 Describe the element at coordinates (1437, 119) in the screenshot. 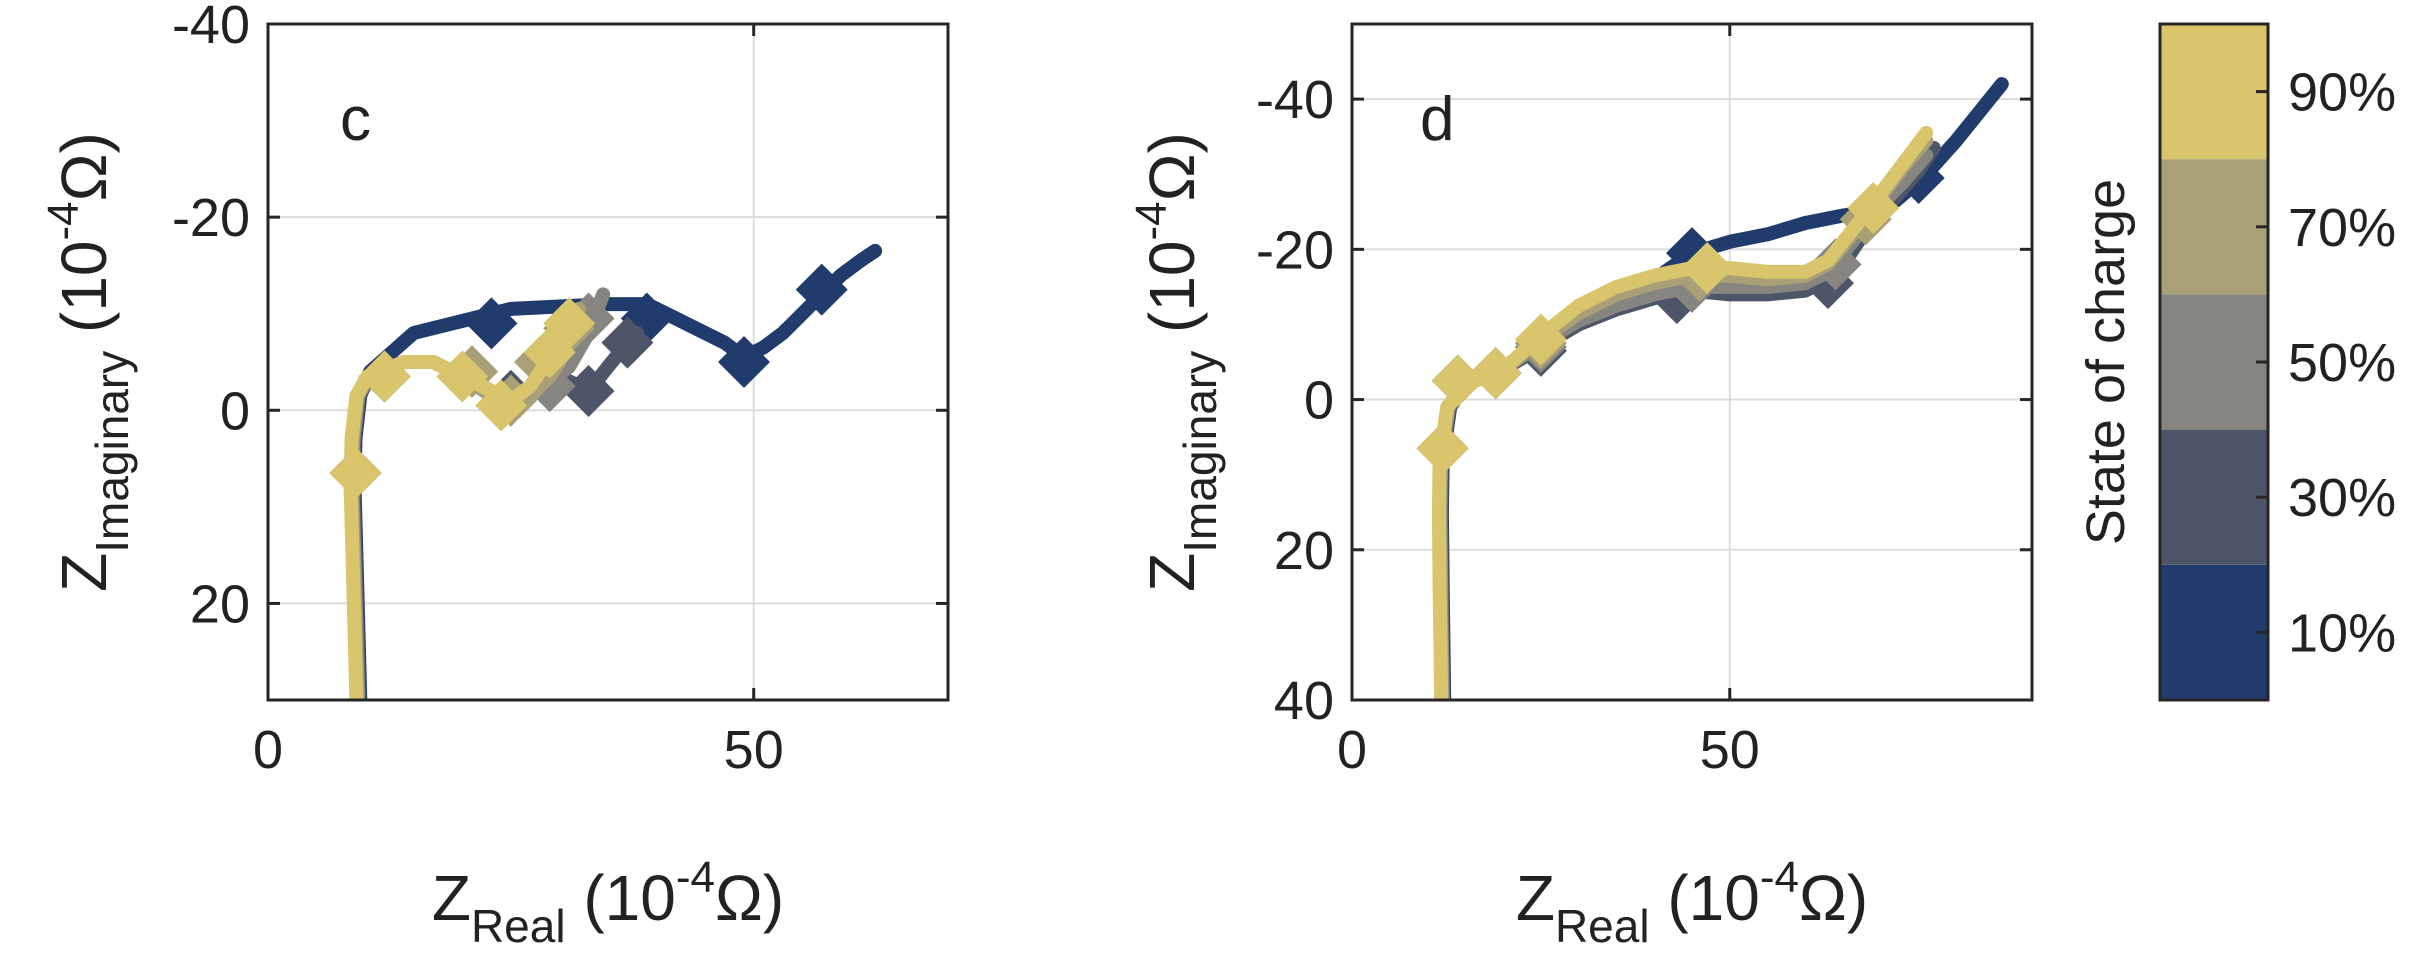

I see `panel-label: d` at that location.